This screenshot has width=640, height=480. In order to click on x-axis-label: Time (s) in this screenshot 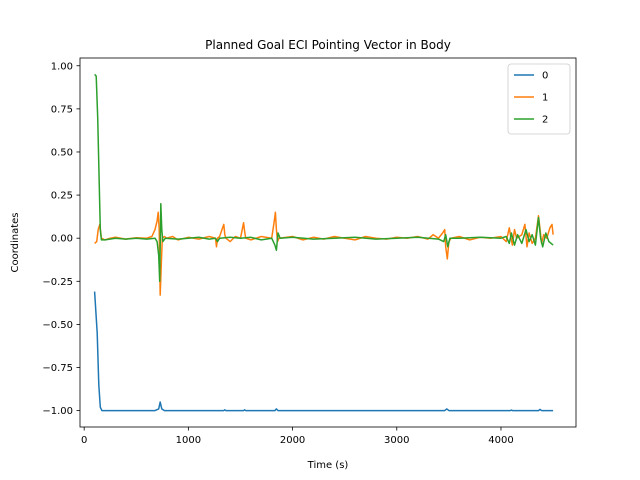, I will do `click(328, 465)`.